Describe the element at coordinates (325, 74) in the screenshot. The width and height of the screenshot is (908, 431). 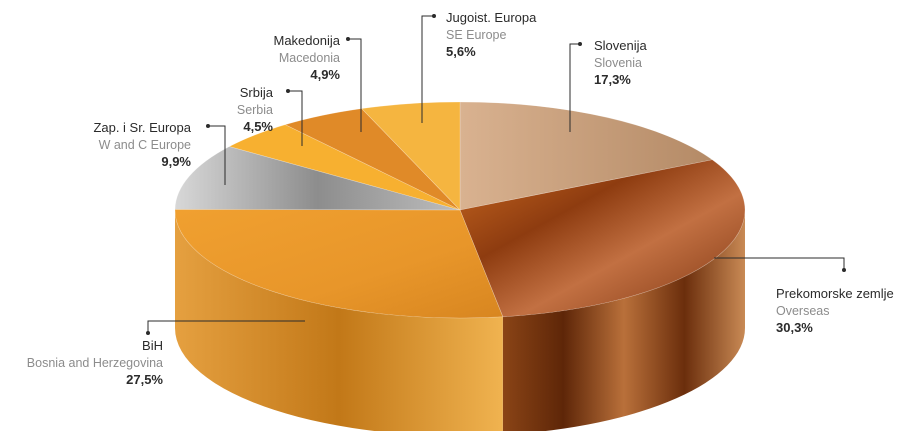
I see `slice-value-label-5: 4,9%` at that location.